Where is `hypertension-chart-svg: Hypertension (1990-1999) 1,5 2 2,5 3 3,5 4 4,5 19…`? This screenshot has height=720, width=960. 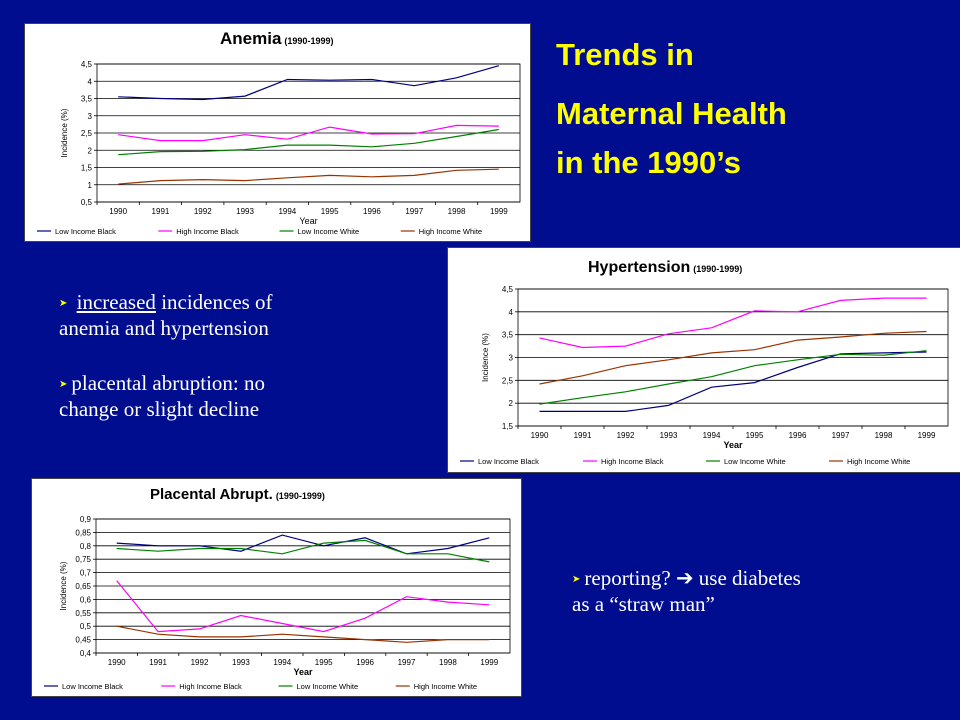
hypertension-chart-svg: Hypertension (1990-1999) 1,5 2 2,5 3 3,5 4 4,5 19… is located at coordinates (704, 362).